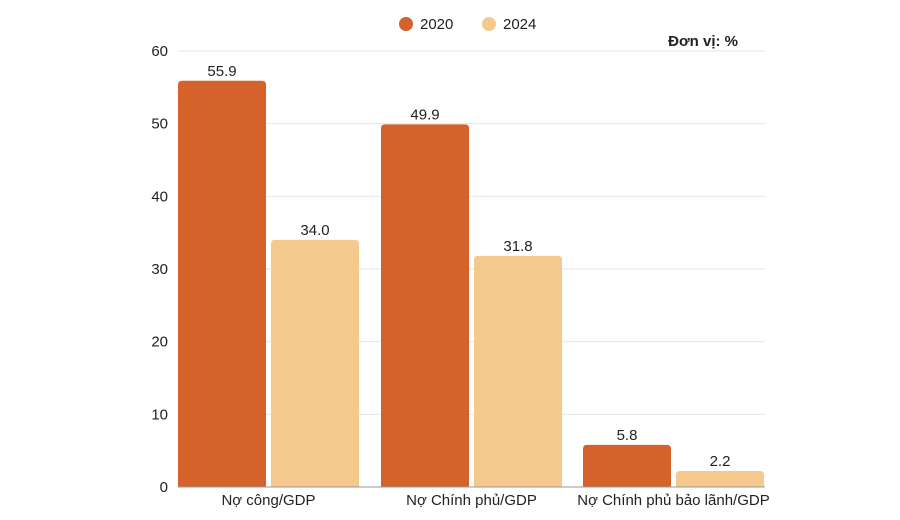  Describe the element at coordinates (436, 24) in the screenshot. I see `legend-label-2020: 2020` at that location.